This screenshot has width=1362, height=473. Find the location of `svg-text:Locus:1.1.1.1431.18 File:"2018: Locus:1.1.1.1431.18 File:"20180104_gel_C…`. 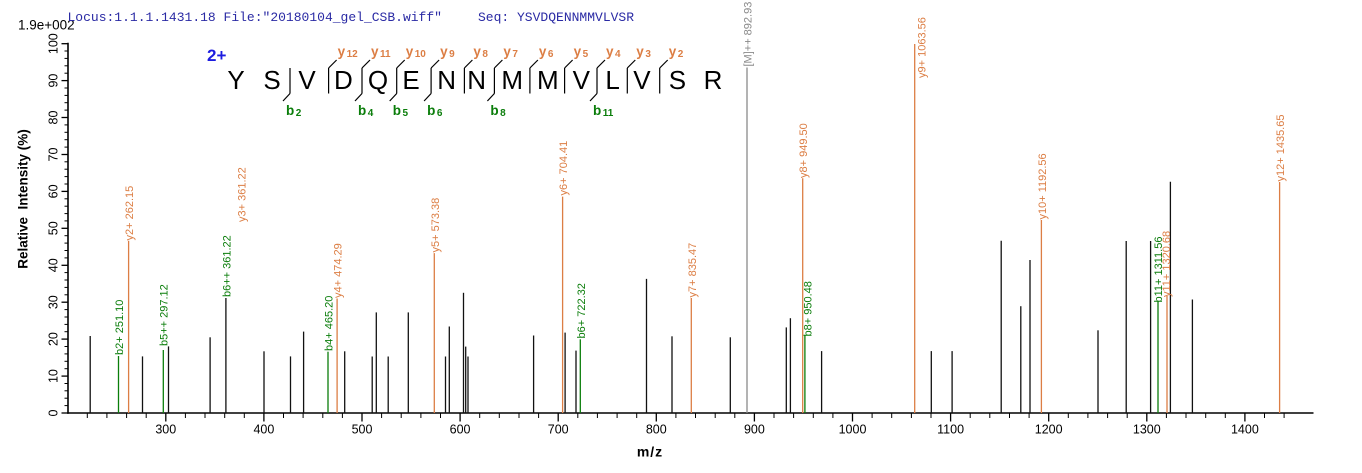

svg-text:Locus:1.1.1.1431.18 File:"2018: Locus:1.1.1.1431.18 File:"20180104_gel_C… is located at coordinates (255, 17).